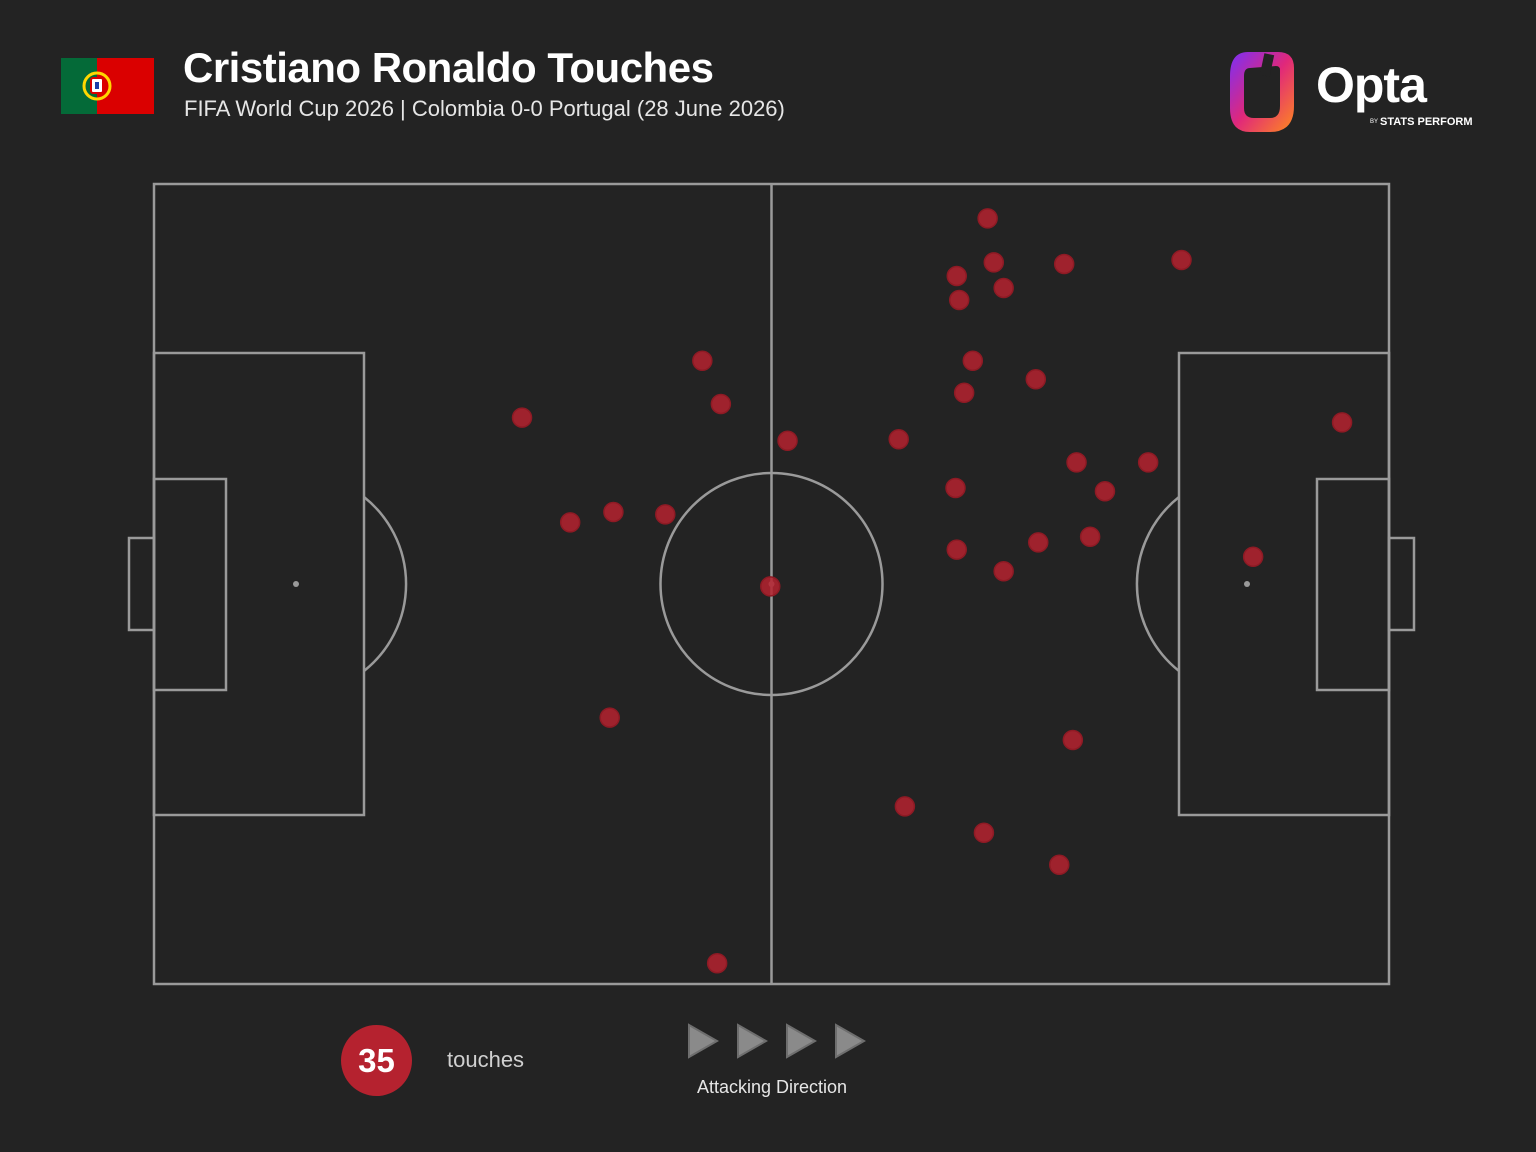 The width and height of the screenshot is (1536, 1152). What do you see at coordinates (1371, 85) in the screenshot?
I see `opta-wordmark: Opta` at bounding box center [1371, 85].